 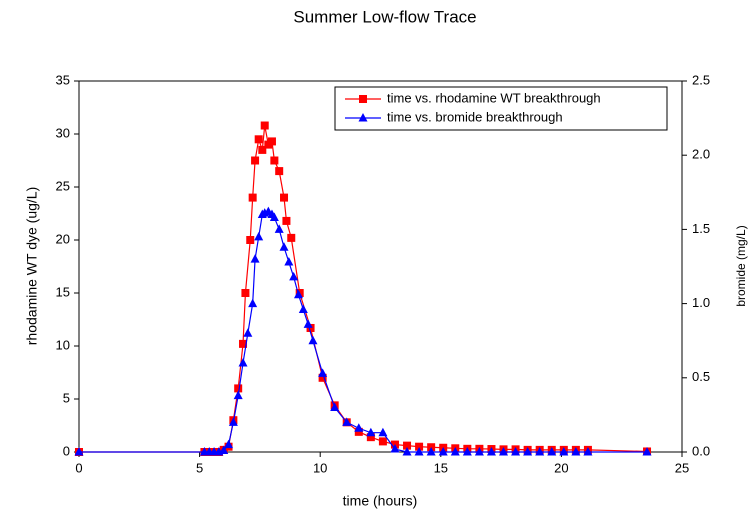 What do you see at coordinates (63, 79) in the screenshot?
I see `y-tick-label: 35` at bounding box center [63, 79].